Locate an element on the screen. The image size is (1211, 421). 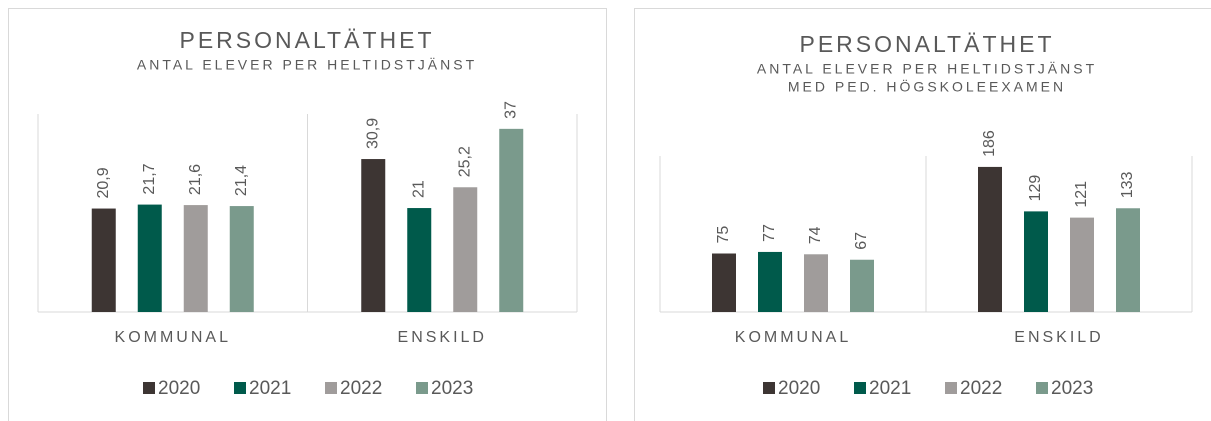
value-label: 121 is located at coordinates (1081, 194).